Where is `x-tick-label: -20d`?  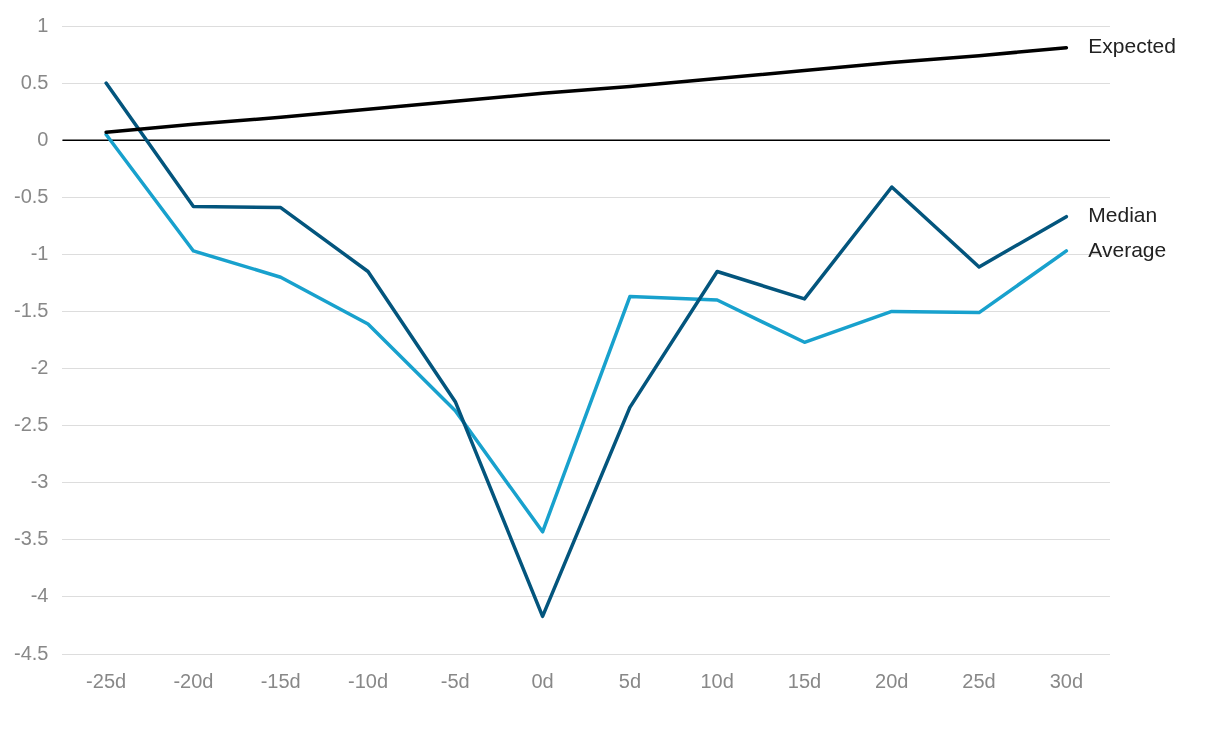 x-tick-label: -20d is located at coordinates (193, 680).